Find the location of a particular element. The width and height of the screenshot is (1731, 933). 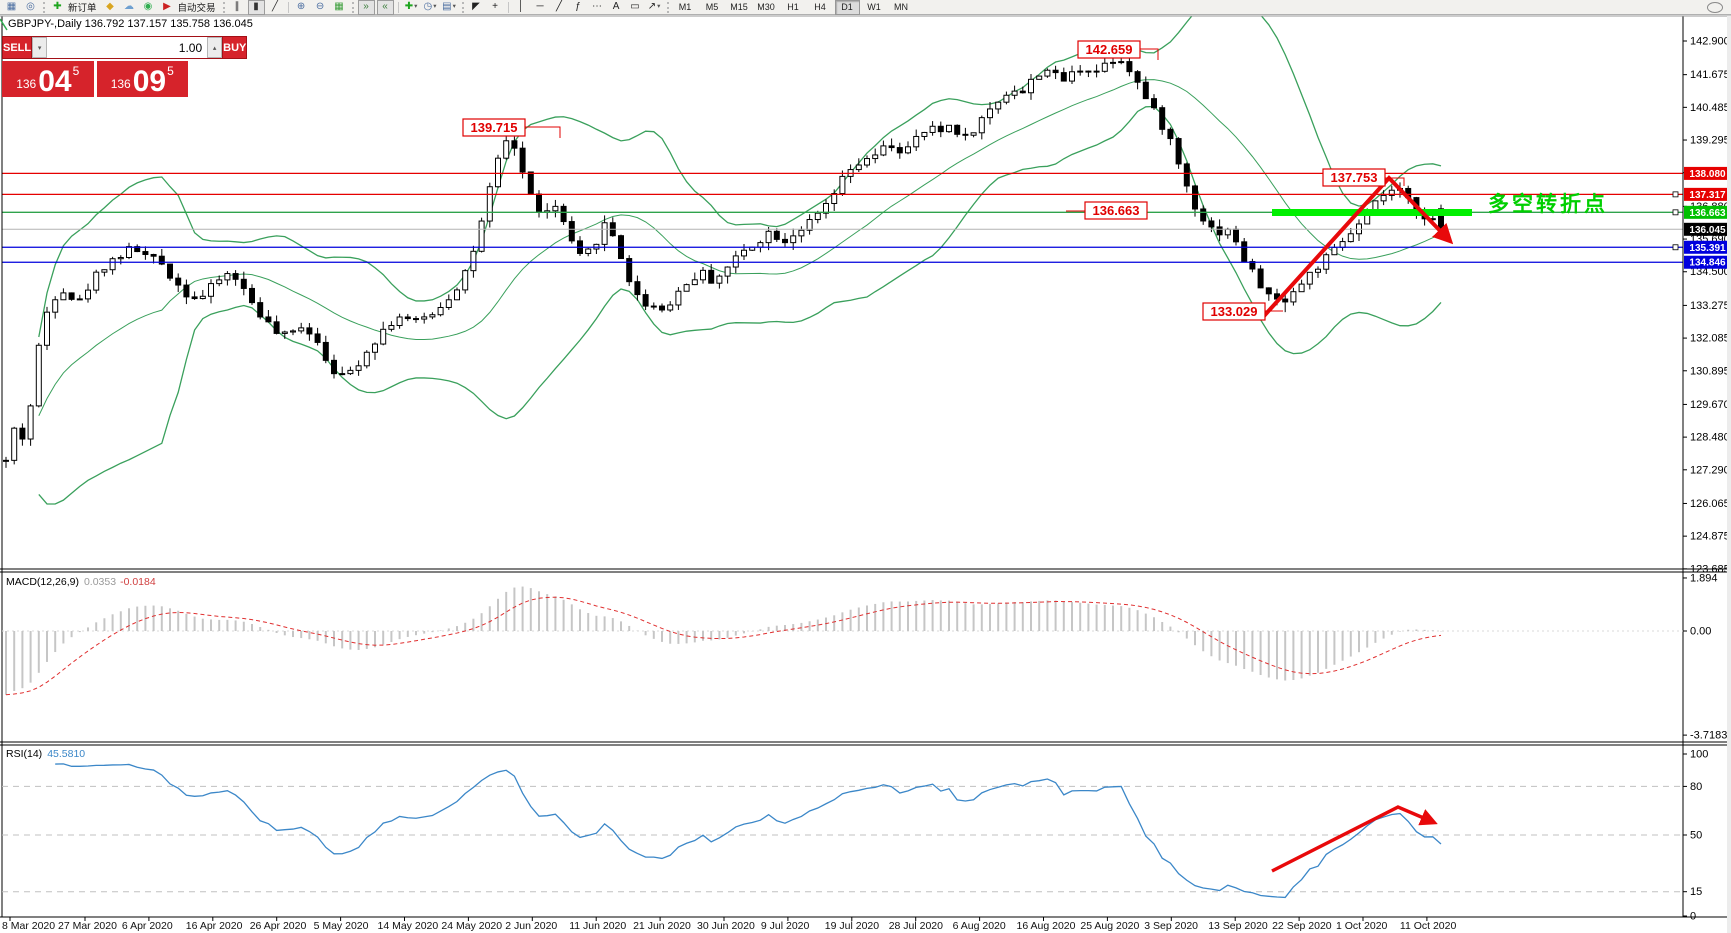

sell-price-display: 136 04 5 is located at coordinates (48, 79).